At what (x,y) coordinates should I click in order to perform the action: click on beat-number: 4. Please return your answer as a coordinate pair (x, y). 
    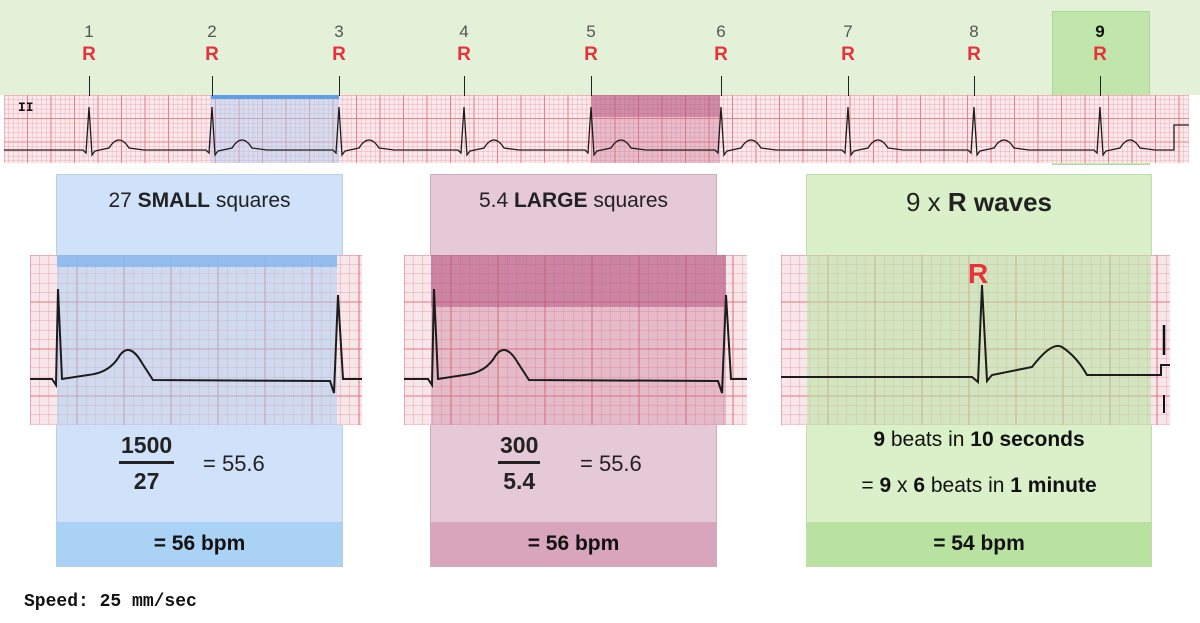
    Looking at the image, I should click on (464, 31).